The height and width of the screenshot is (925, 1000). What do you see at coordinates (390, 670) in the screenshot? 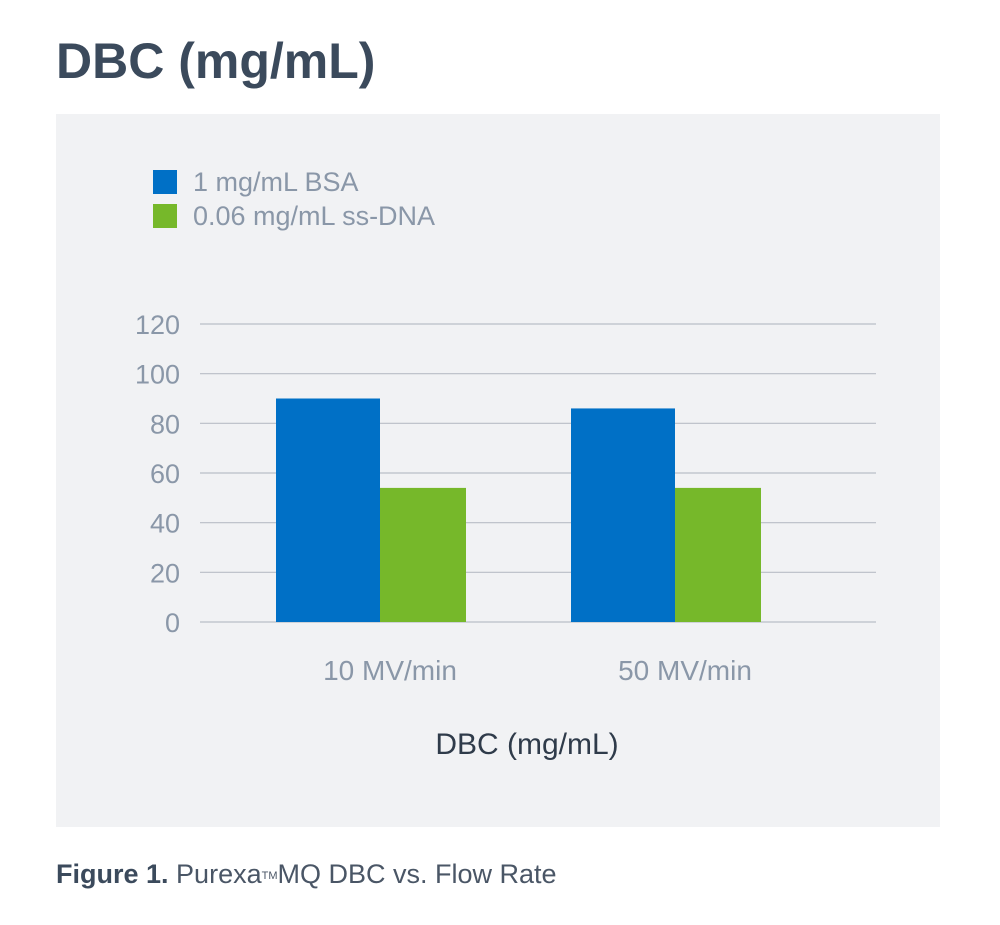
I see `x-category-label: 10 MV/min` at bounding box center [390, 670].